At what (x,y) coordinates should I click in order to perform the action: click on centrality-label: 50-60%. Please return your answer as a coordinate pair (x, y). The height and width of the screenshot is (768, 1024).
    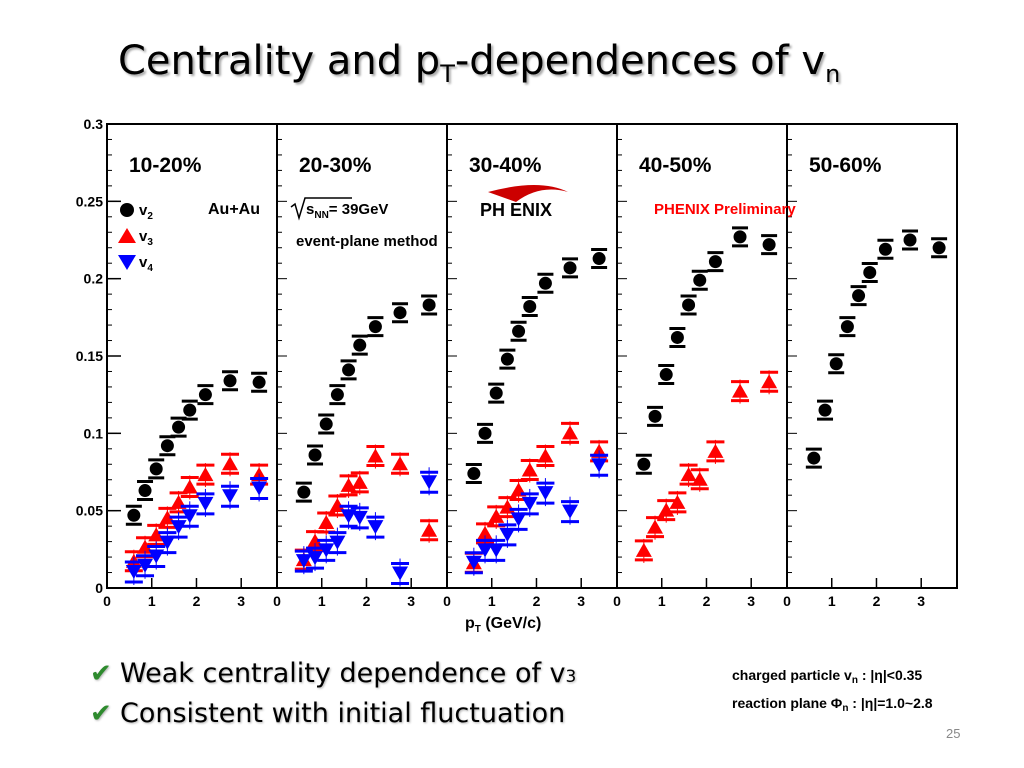
    Looking at the image, I should click on (845, 165).